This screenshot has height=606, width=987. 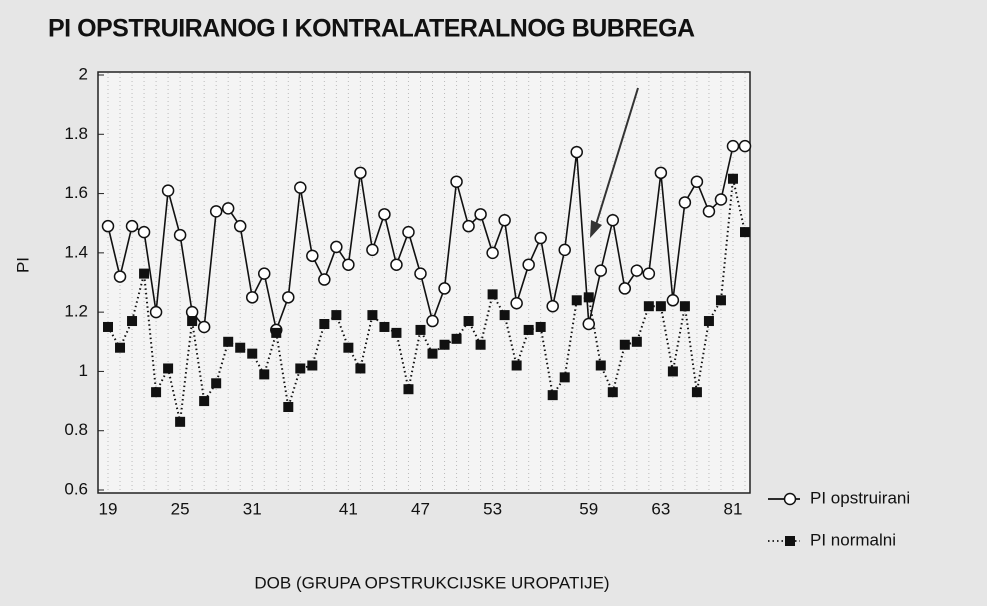 I want to click on y-tick-label: 1.4, so click(x=76, y=251).